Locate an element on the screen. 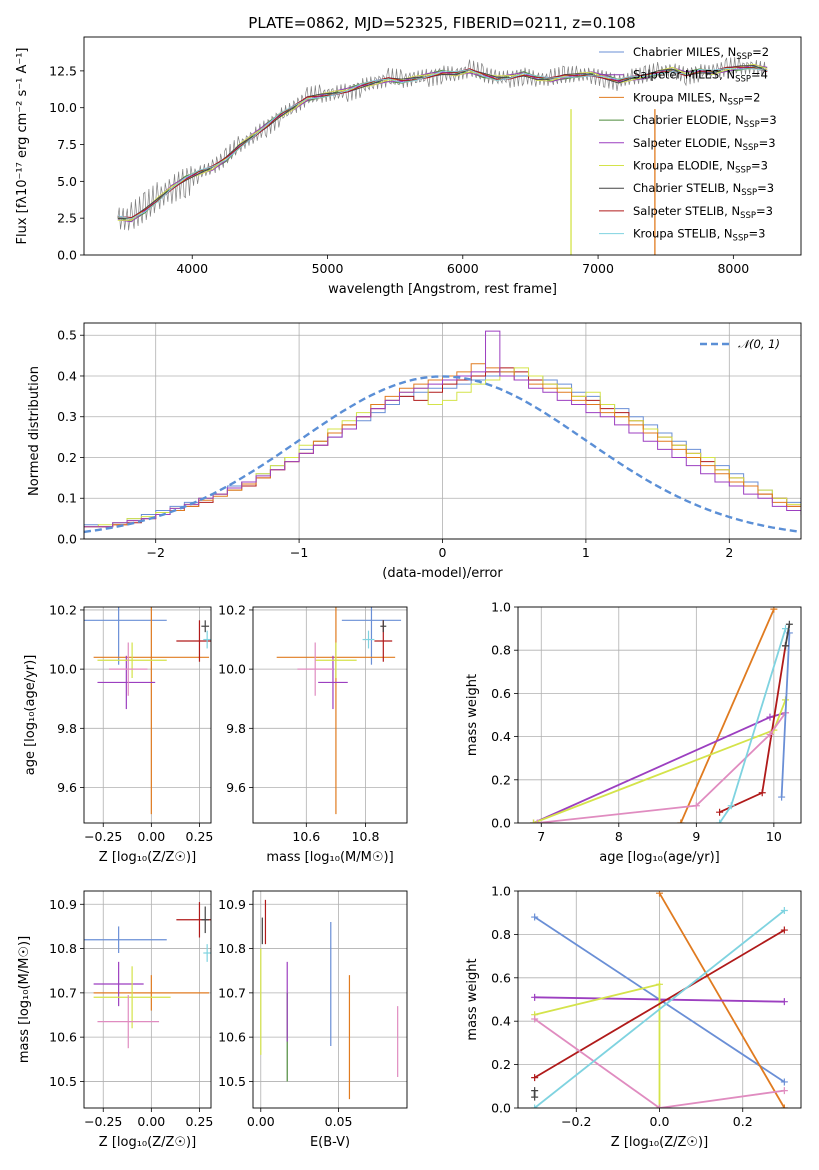  y-tick-label: 10.2 is located at coordinates (63, 609).